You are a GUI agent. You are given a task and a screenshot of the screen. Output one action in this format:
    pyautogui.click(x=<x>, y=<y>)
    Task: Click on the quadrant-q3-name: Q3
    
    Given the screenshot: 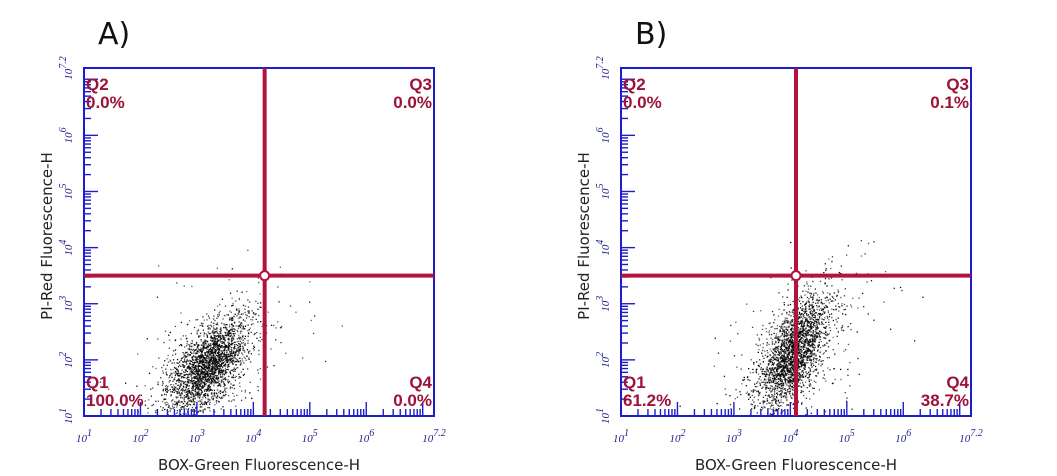 What is the action you would take?
    pyautogui.click(x=420, y=84)
    